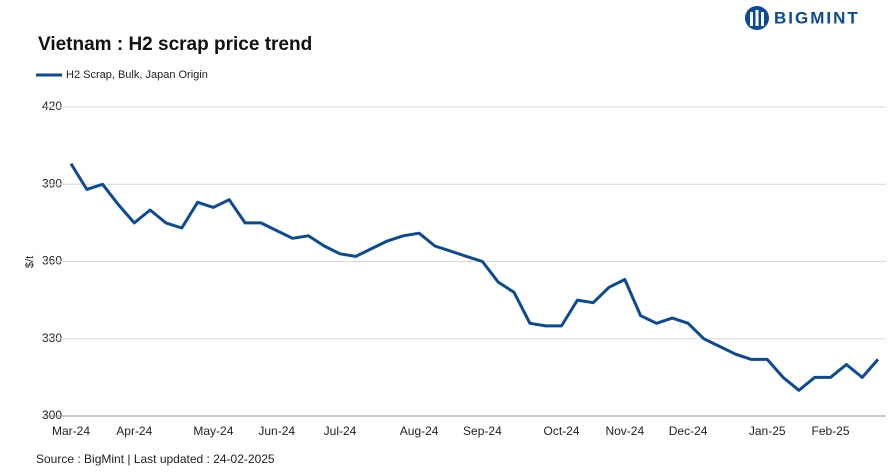 This screenshot has height=472, width=894. Describe the element at coordinates (134, 431) in the screenshot. I see `x-tick-label: Apr-24` at that location.